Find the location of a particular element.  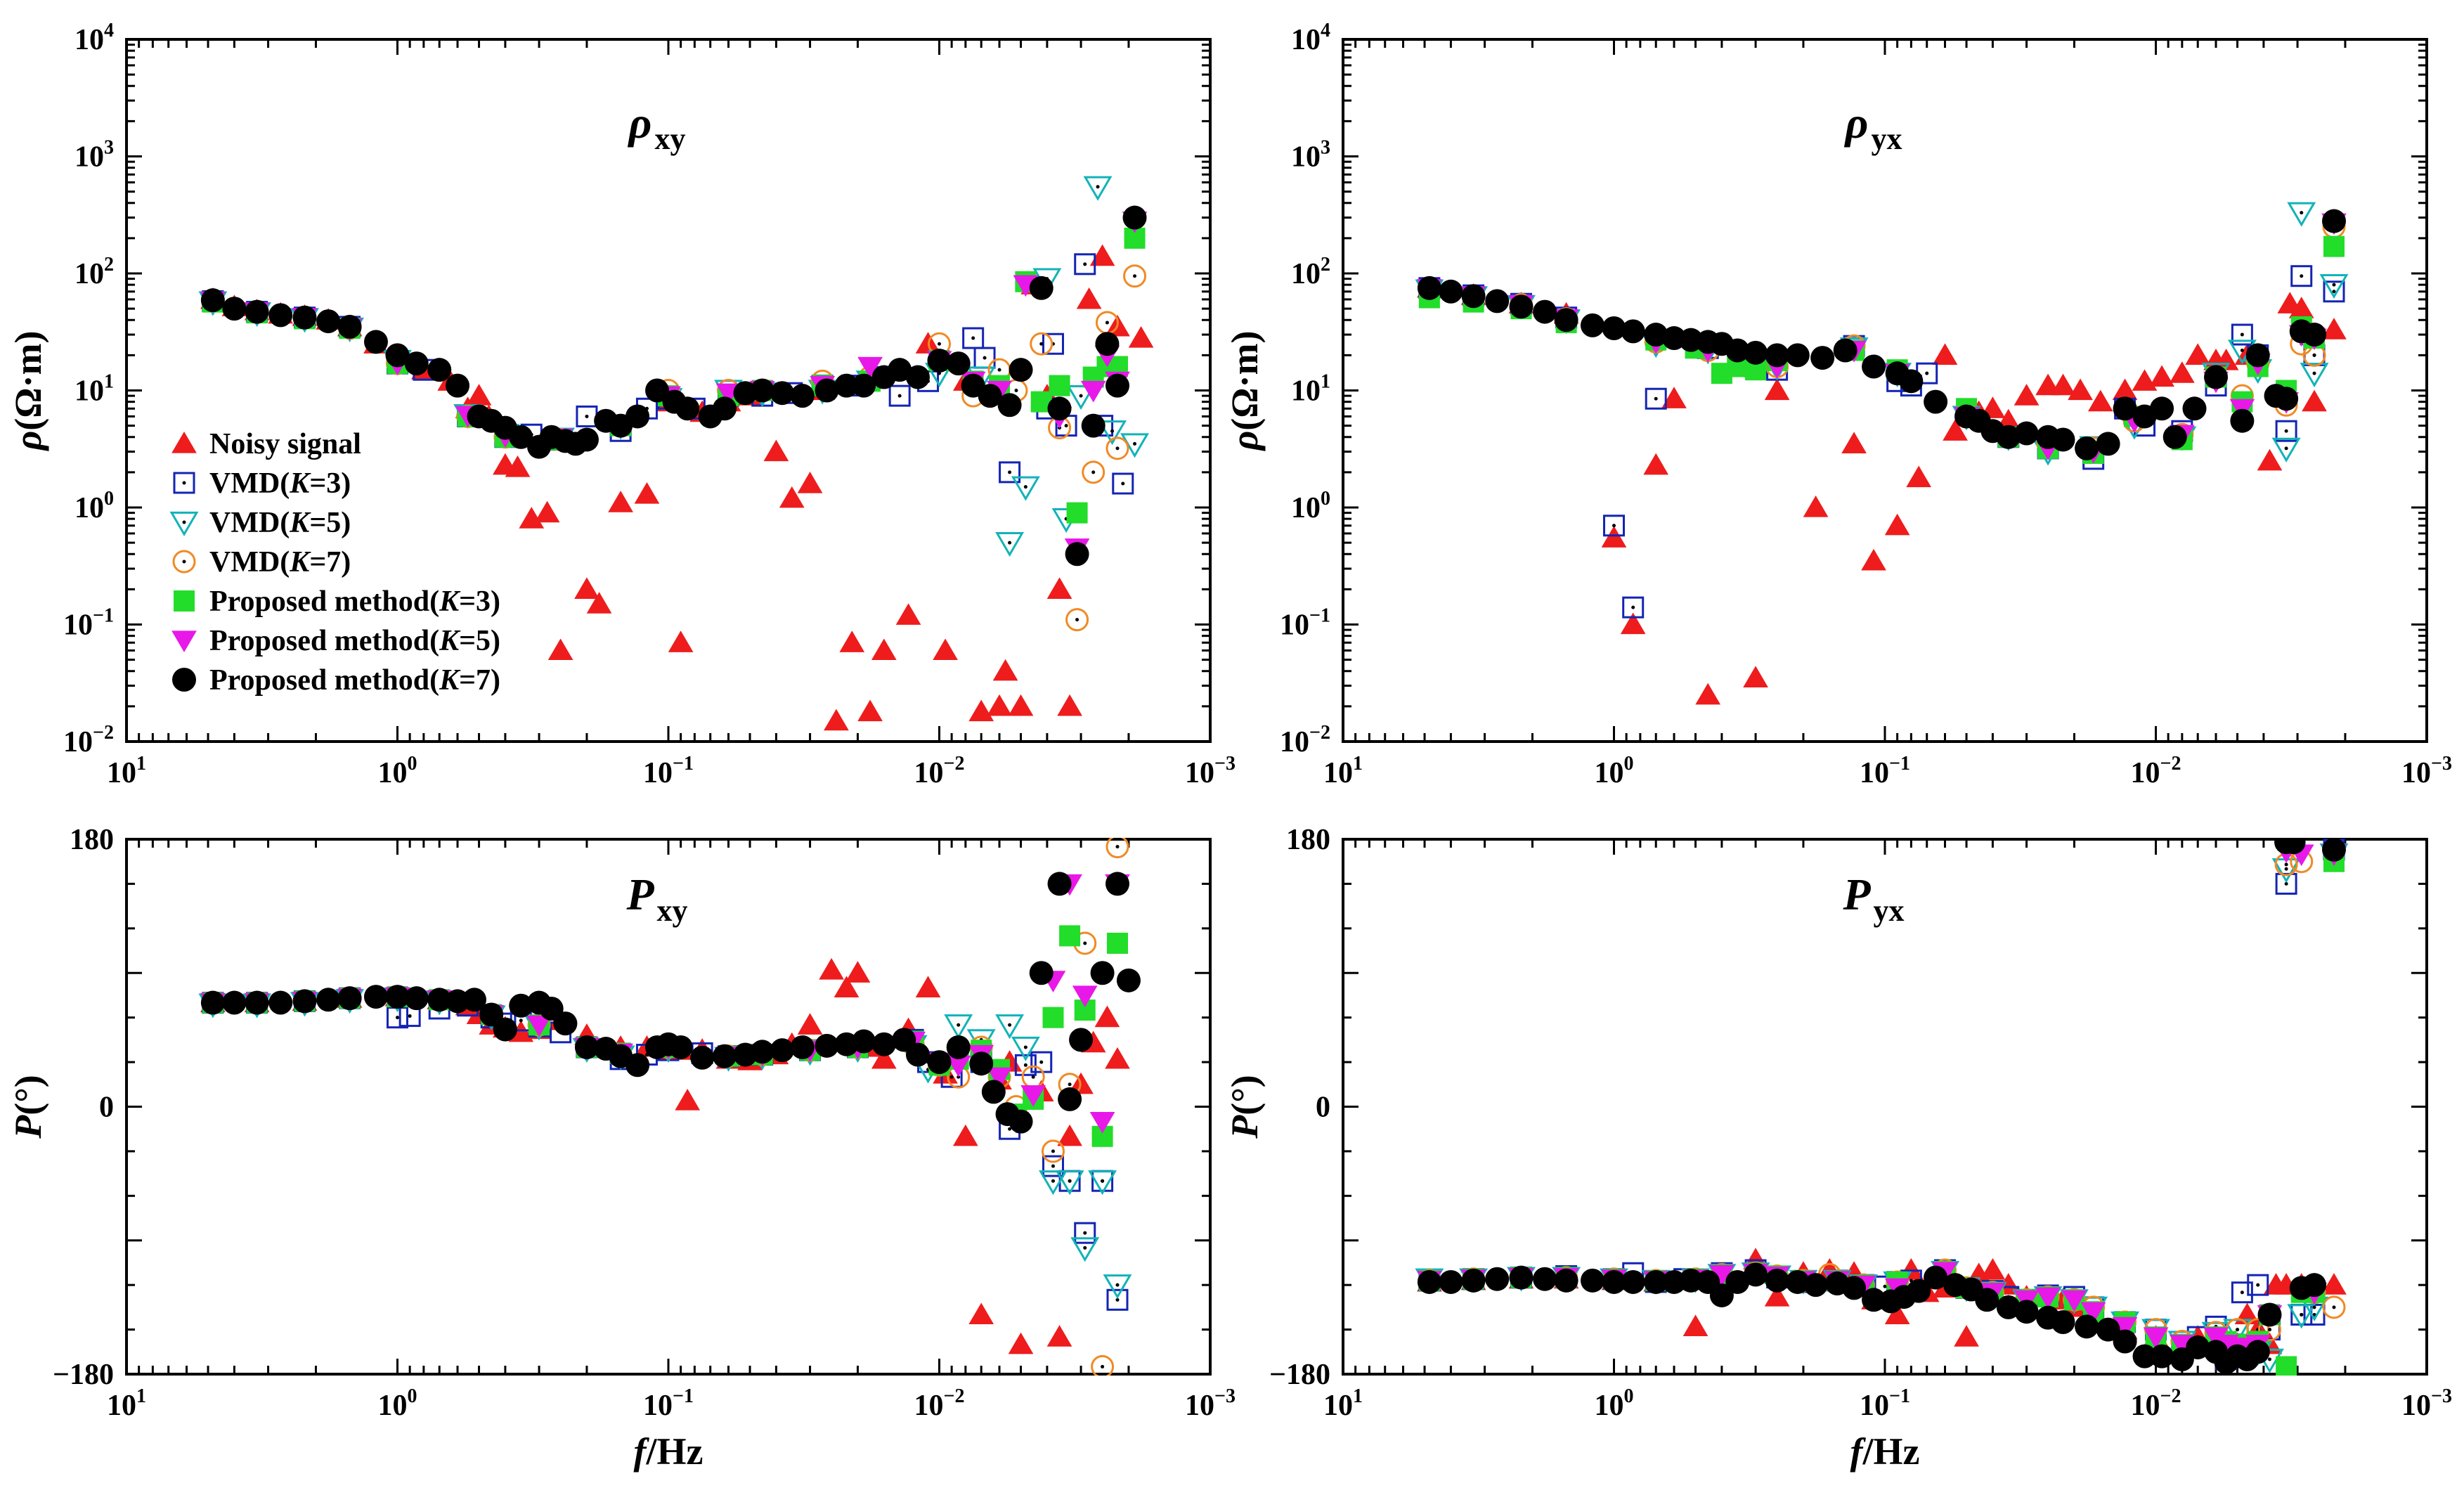

y-tick-label: 10−1 is located at coordinates (89, 623).